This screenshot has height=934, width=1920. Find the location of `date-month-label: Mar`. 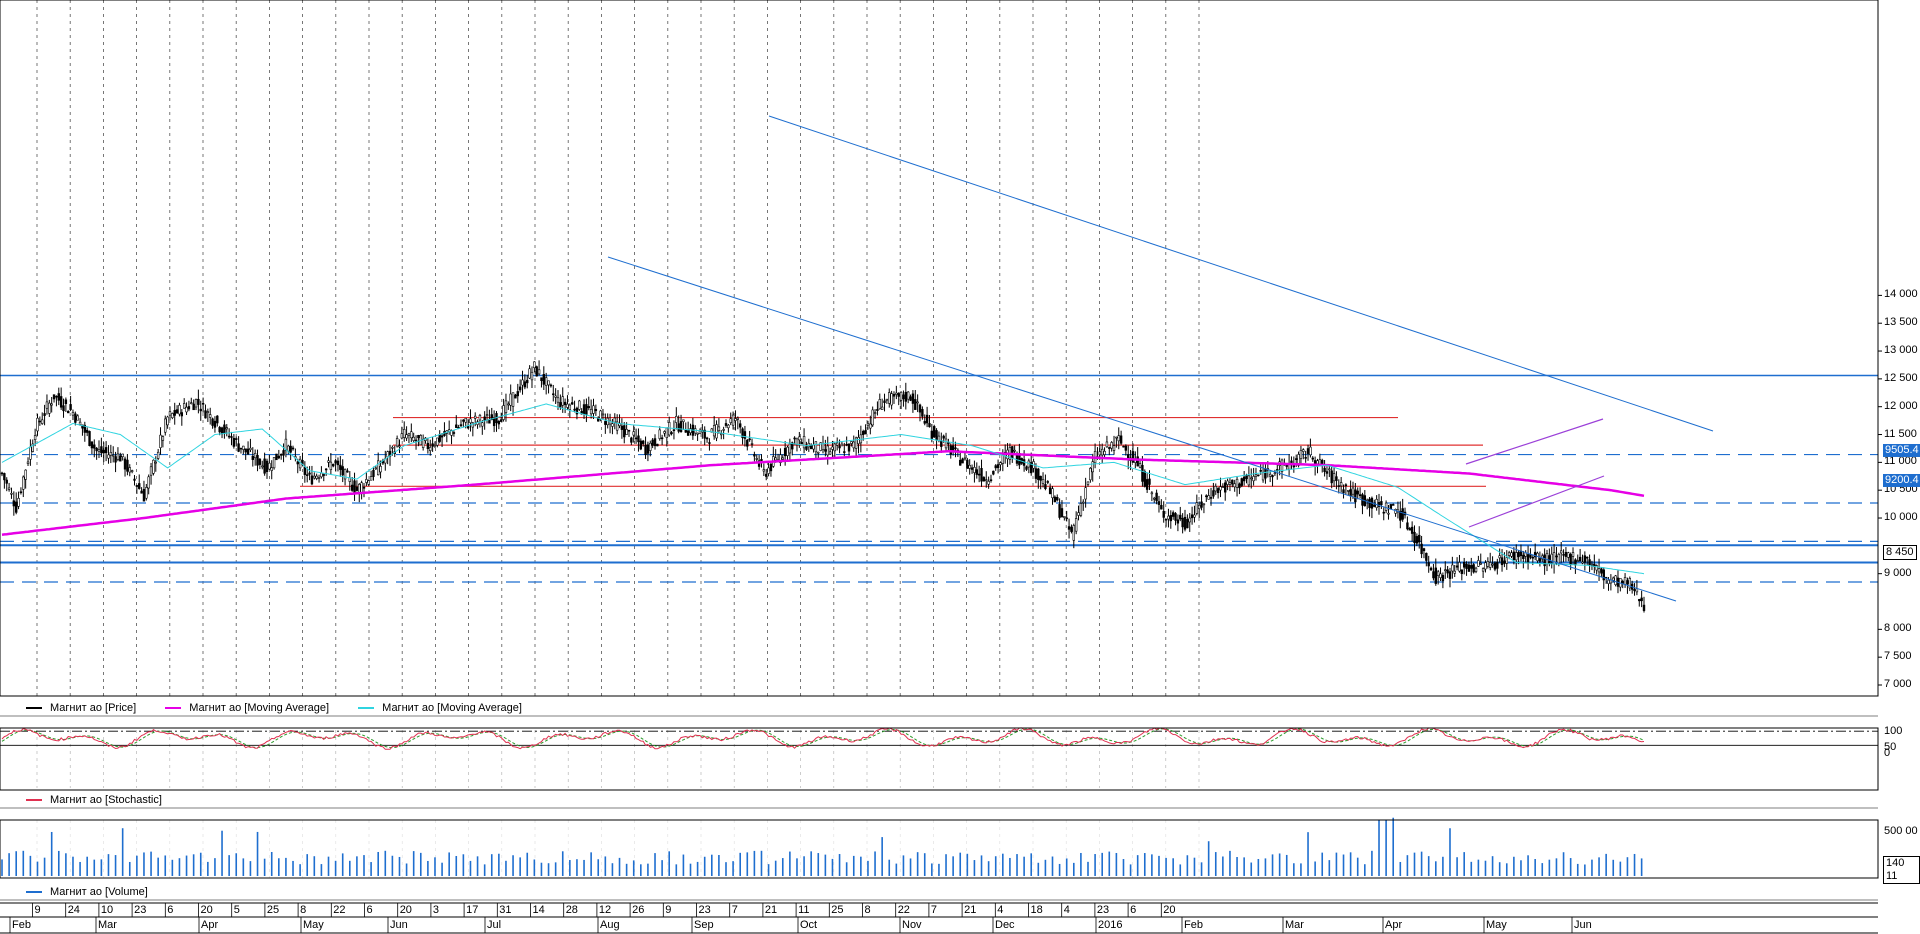

date-month-label: Mar is located at coordinates (107, 925).